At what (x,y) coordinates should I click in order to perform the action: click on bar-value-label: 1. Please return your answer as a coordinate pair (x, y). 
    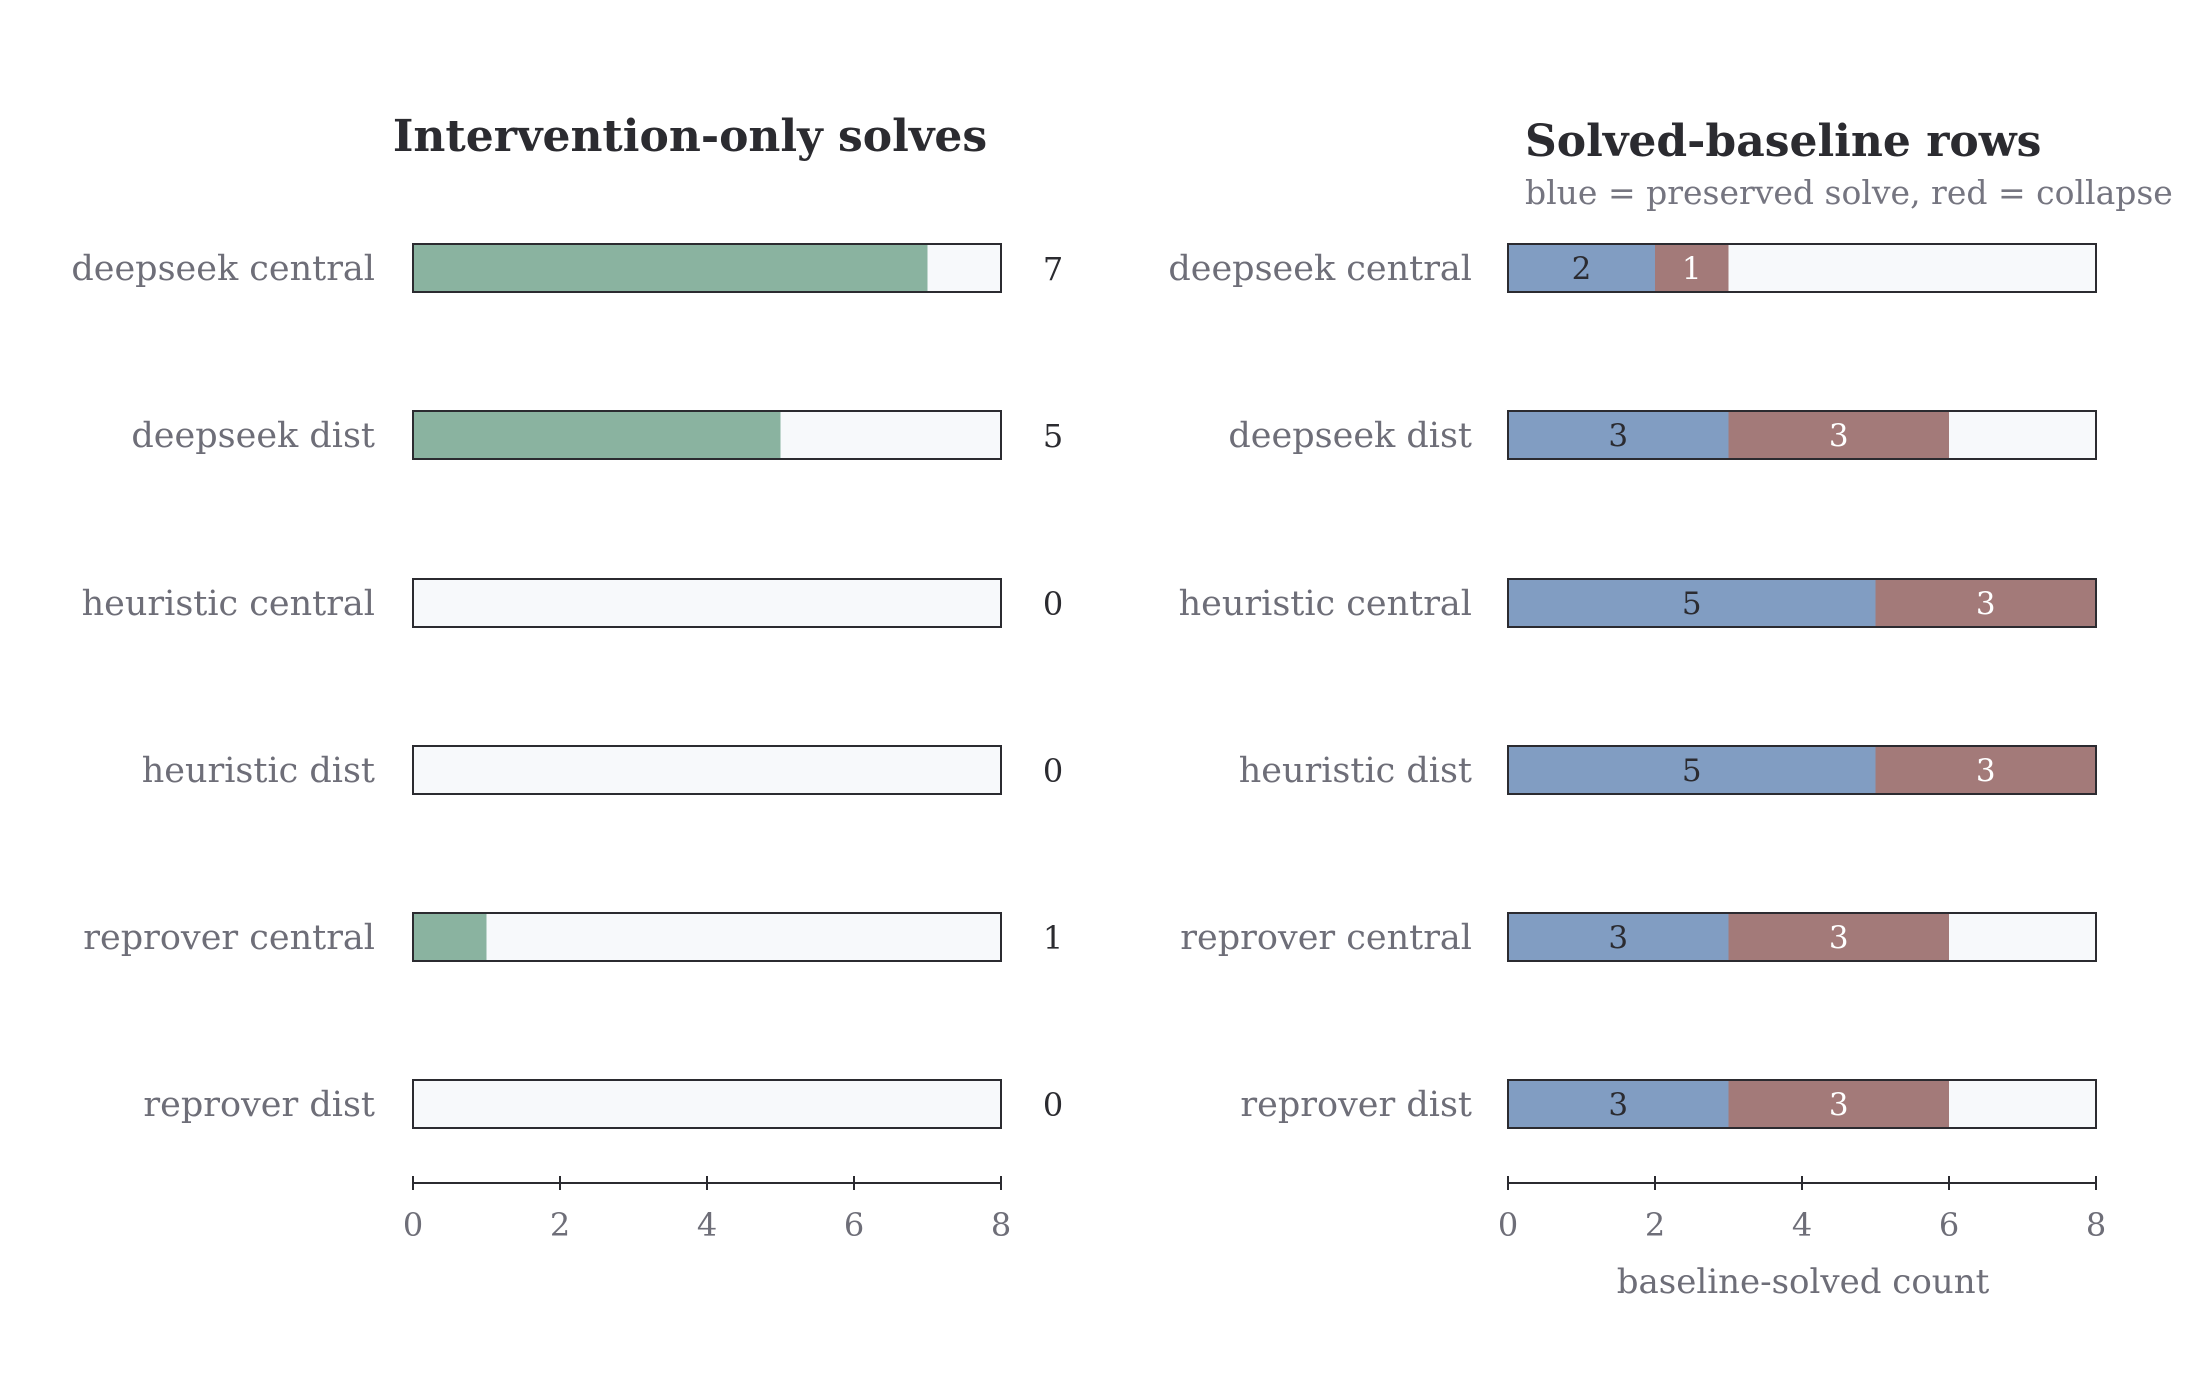
    Looking at the image, I should click on (1053, 938).